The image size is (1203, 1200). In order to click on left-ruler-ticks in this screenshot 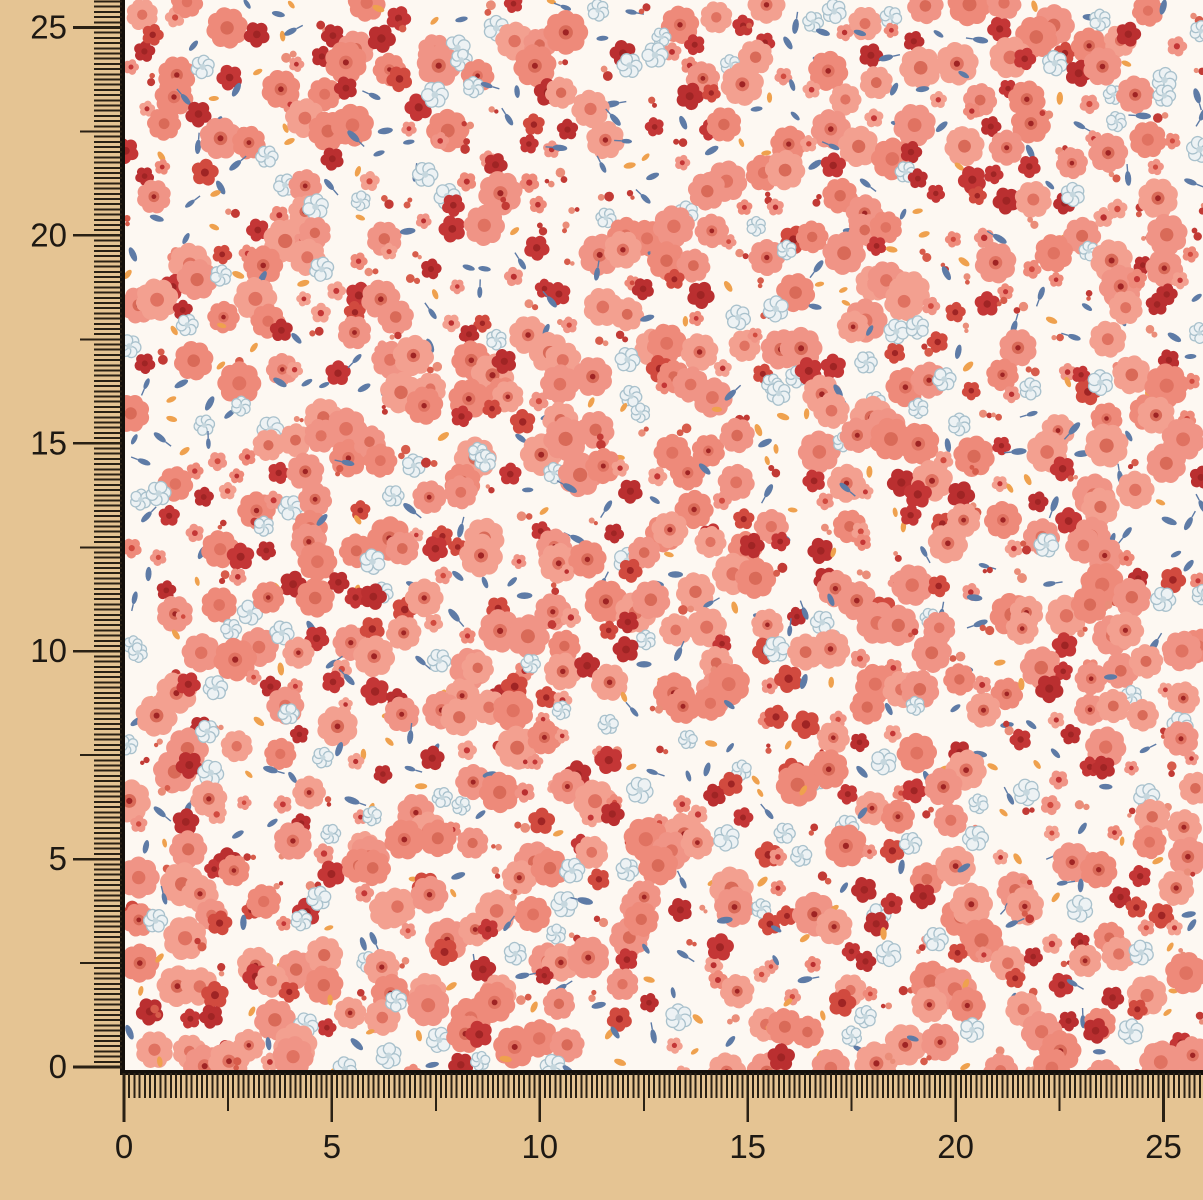, I will do `click(97, 534)`.